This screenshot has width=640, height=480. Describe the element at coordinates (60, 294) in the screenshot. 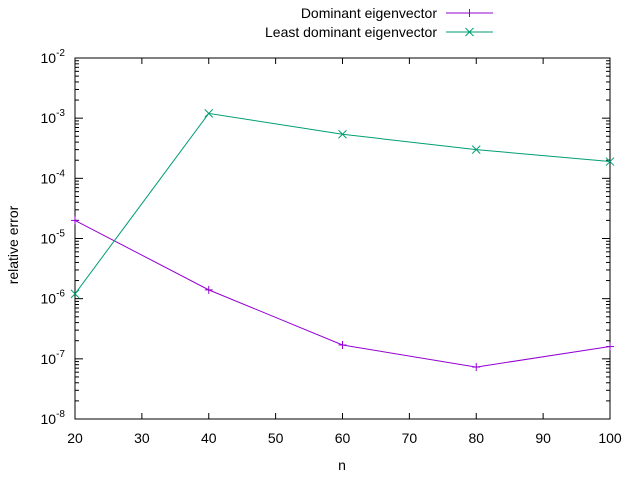

I see `y-tick-exponent: -6` at that location.